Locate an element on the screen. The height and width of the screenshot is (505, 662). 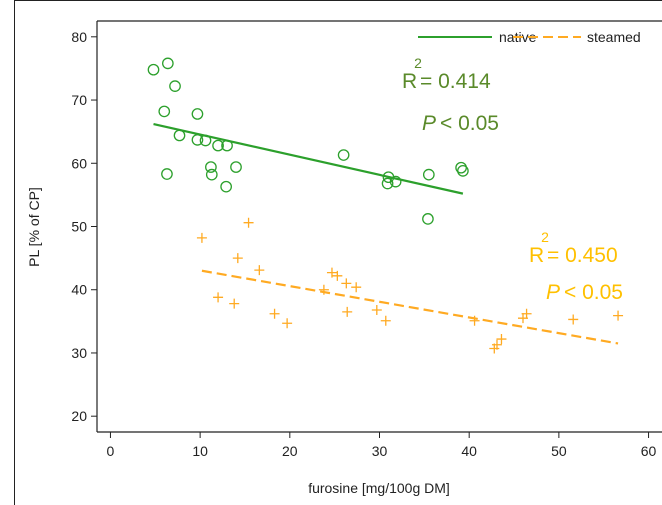
y-tick-label: 20 is located at coordinates (79, 416).